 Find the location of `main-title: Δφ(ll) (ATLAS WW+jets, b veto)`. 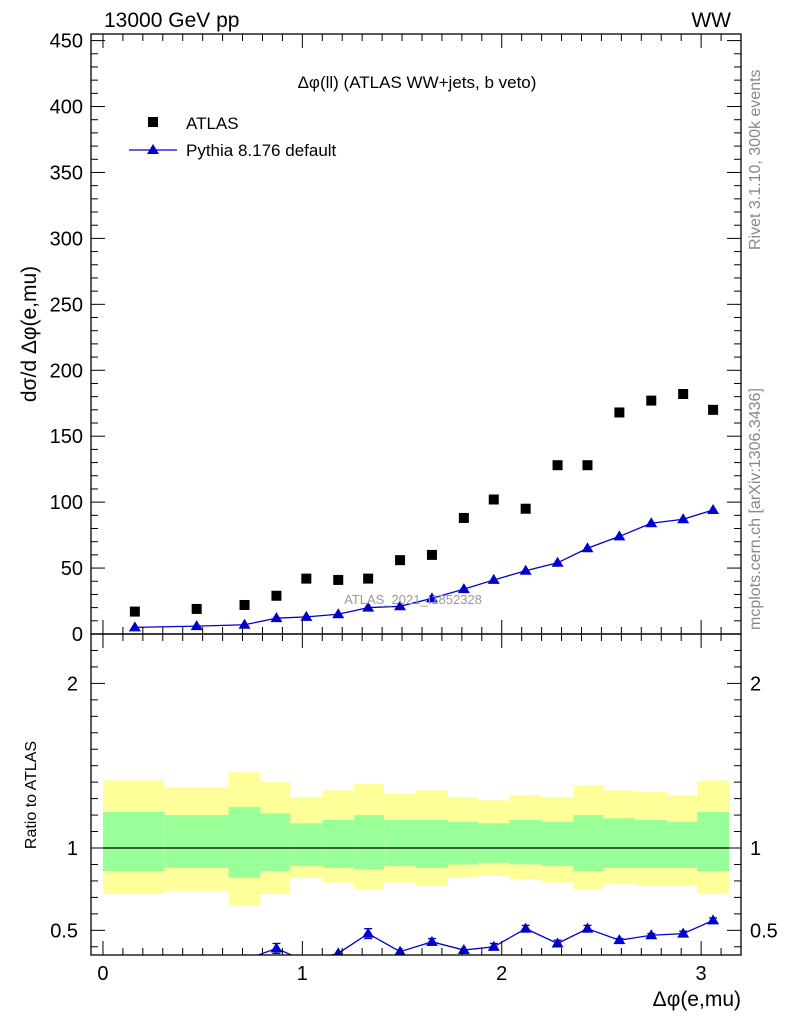

main-title: Δφ(ll) (ATLAS WW+jets, b veto) is located at coordinates (417, 82).